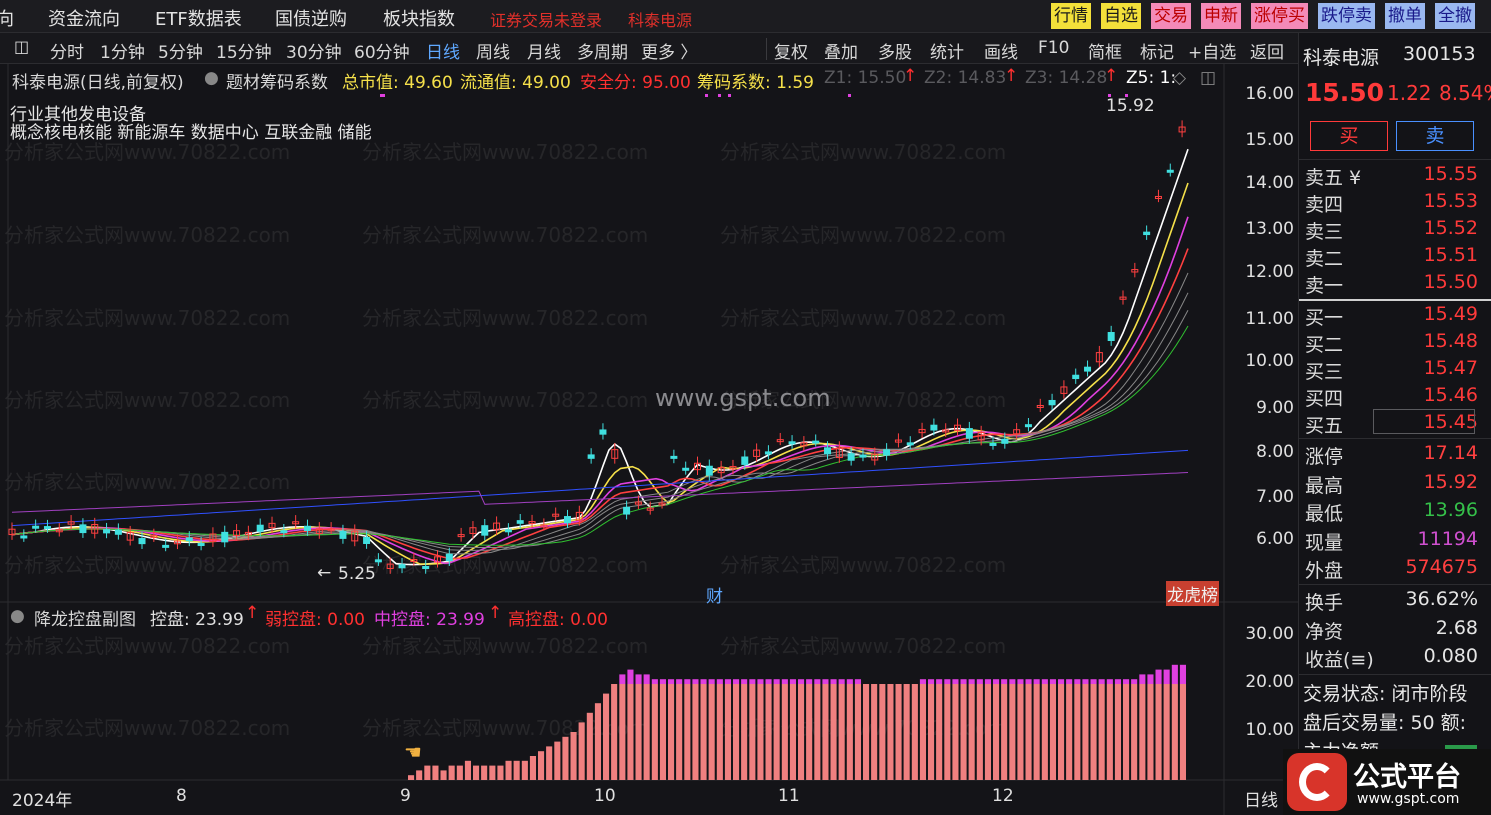  I want to click on trade-status: 交易状态: 闭市阶段, so click(1385, 694).